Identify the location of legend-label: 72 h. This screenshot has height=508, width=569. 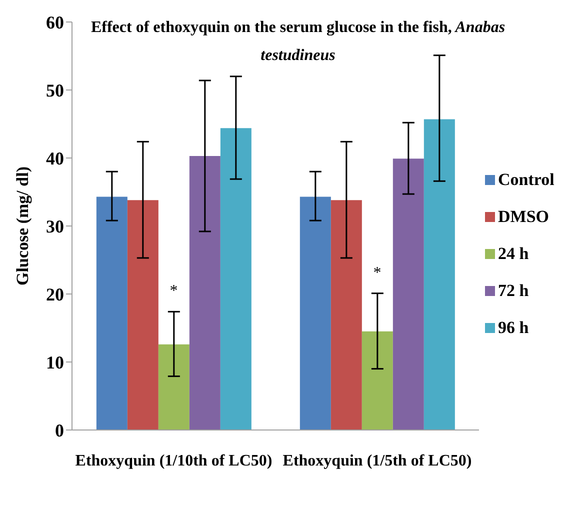
(513, 291).